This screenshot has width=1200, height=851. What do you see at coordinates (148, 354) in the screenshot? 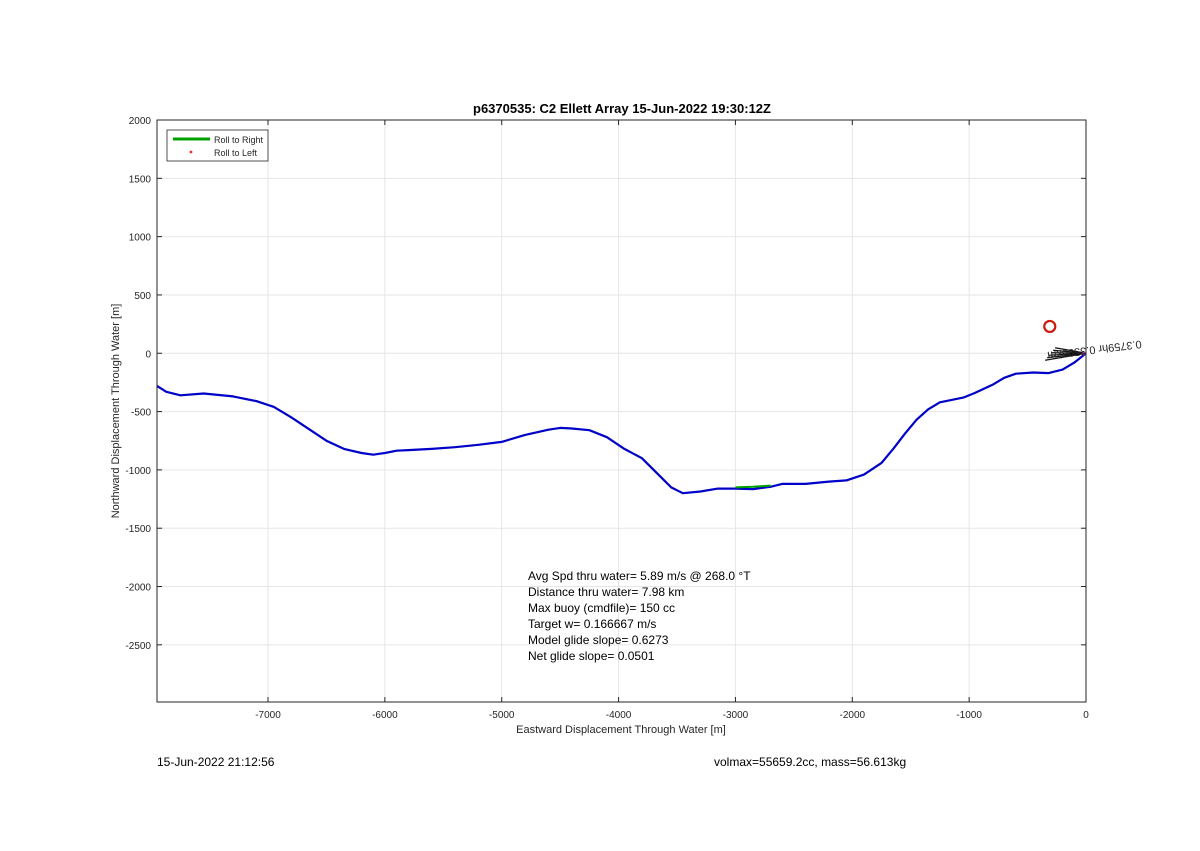
I see `y-tick-label: 0` at bounding box center [148, 354].